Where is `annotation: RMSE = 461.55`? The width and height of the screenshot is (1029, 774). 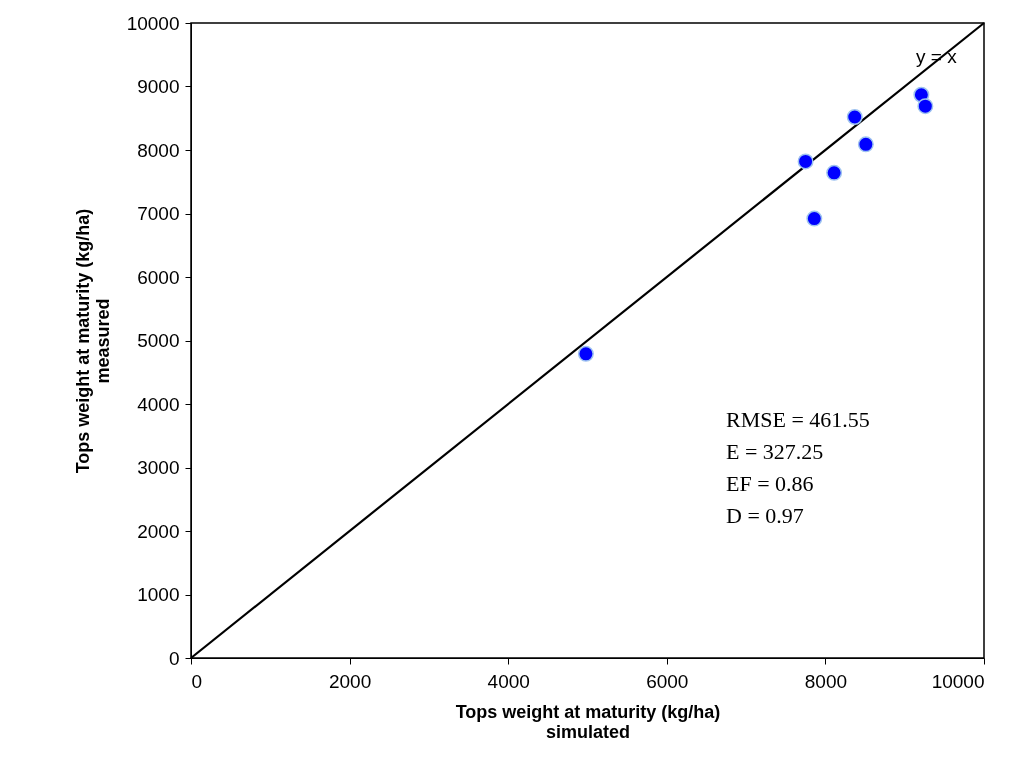 annotation: RMSE = 461.55 is located at coordinates (798, 419).